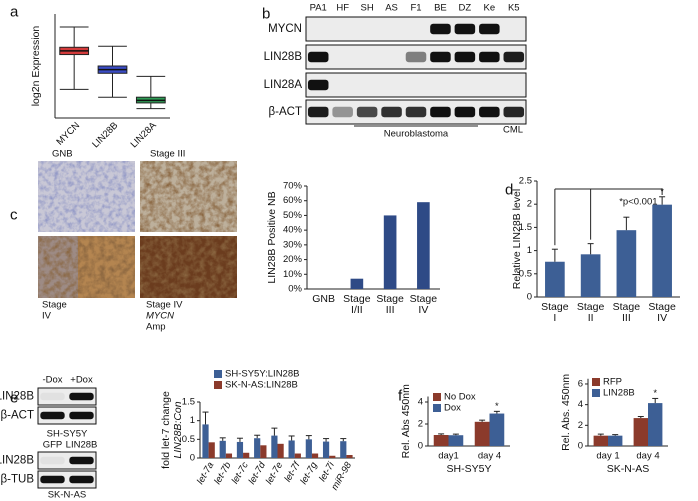  What do you see at coordinates (293, 186) in the screenshot?
I see `y-tick-label: 70%` at bounding box center [293, 186].